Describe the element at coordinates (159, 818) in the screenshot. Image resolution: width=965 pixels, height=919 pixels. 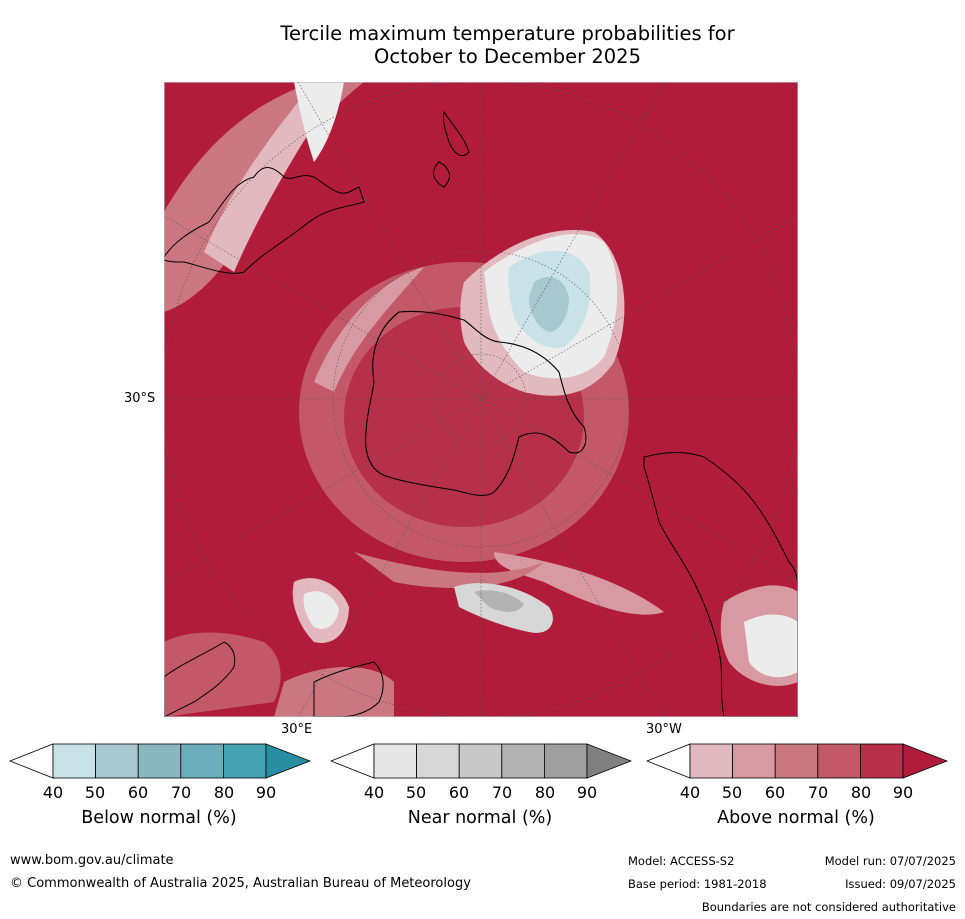
I see `colorbar-below-normal-title: Below normal (%)` at that location.